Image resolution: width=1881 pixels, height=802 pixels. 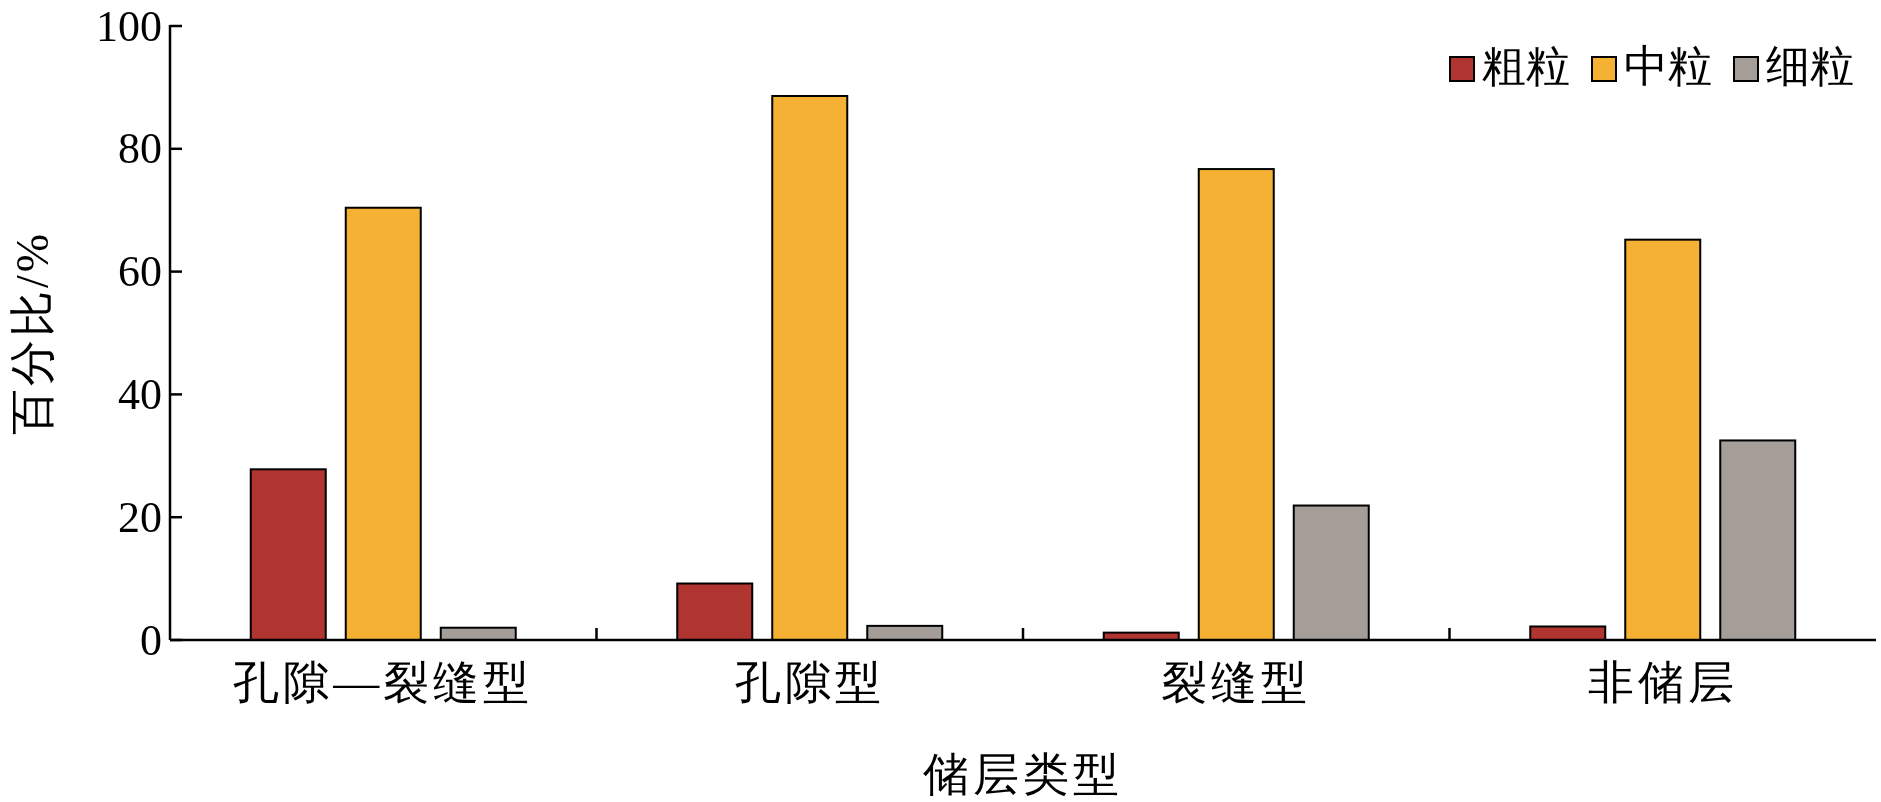 I want to click on y-tick-label: 100, so click(x=129, y=26).